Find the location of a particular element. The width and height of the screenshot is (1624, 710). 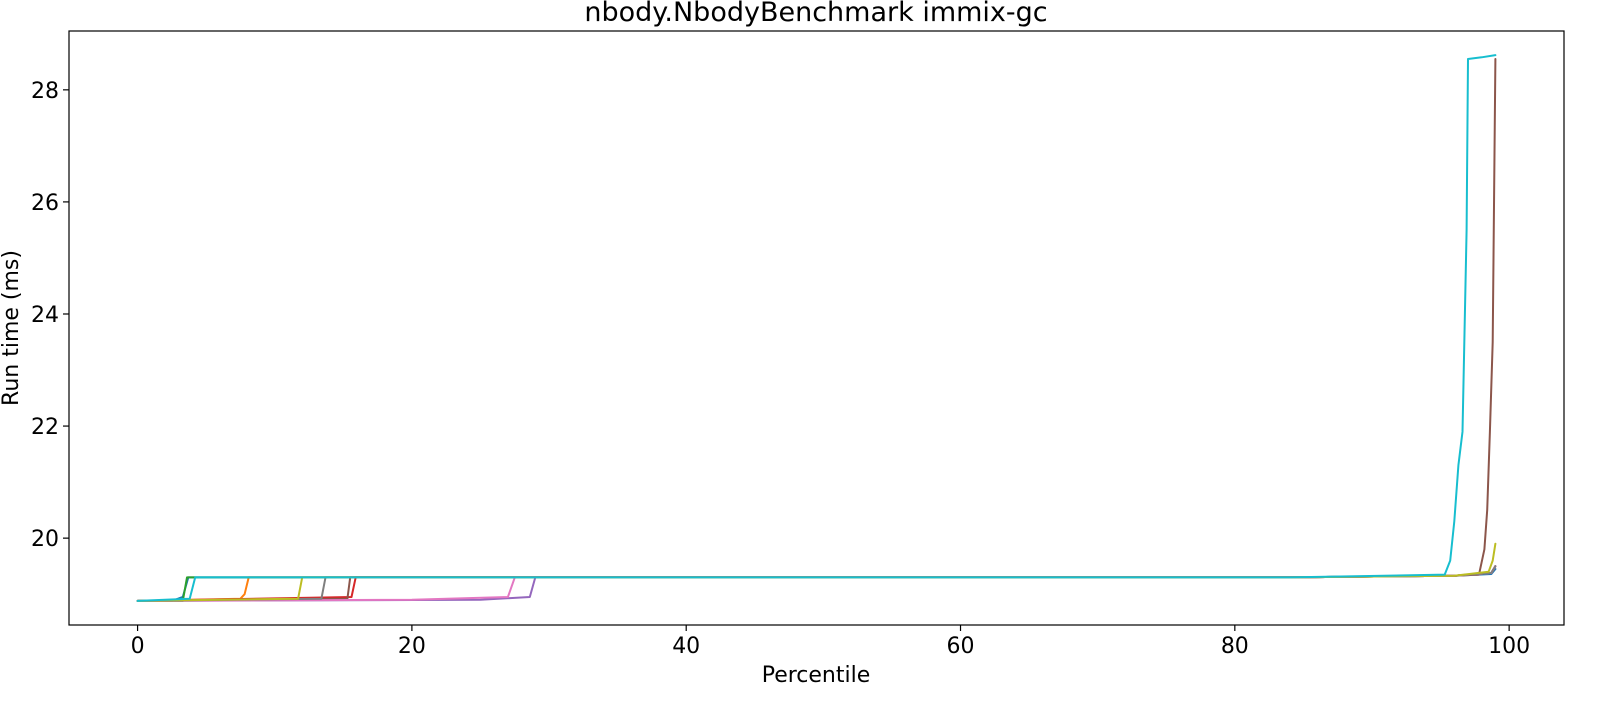

x-tick-label: 80 is located at coordinates (1235, 646).